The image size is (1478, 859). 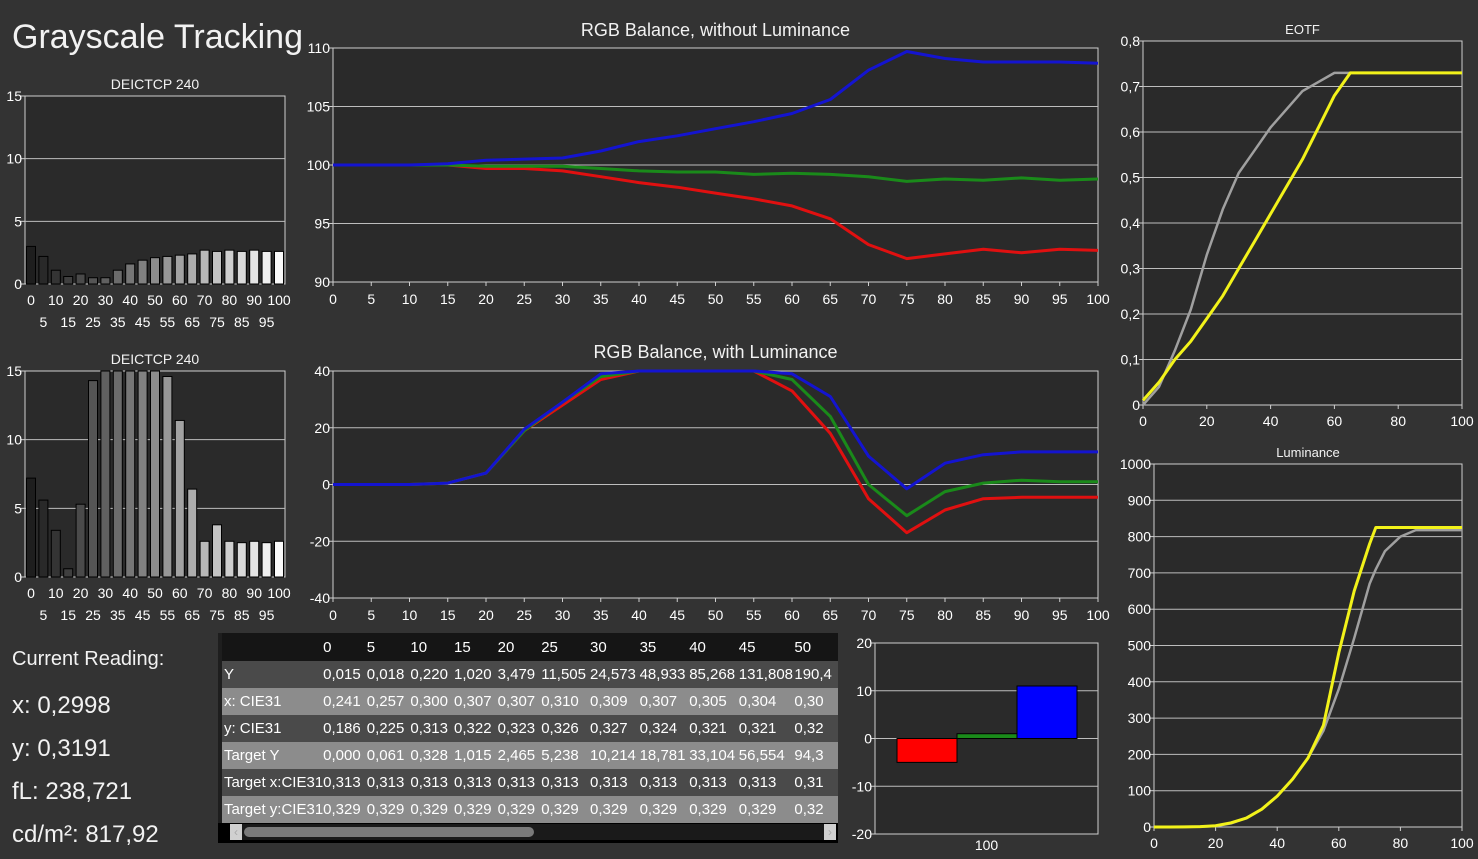 I want to click on horizontal-scrollbar: ‹ ›, so click(x=533, y=832).